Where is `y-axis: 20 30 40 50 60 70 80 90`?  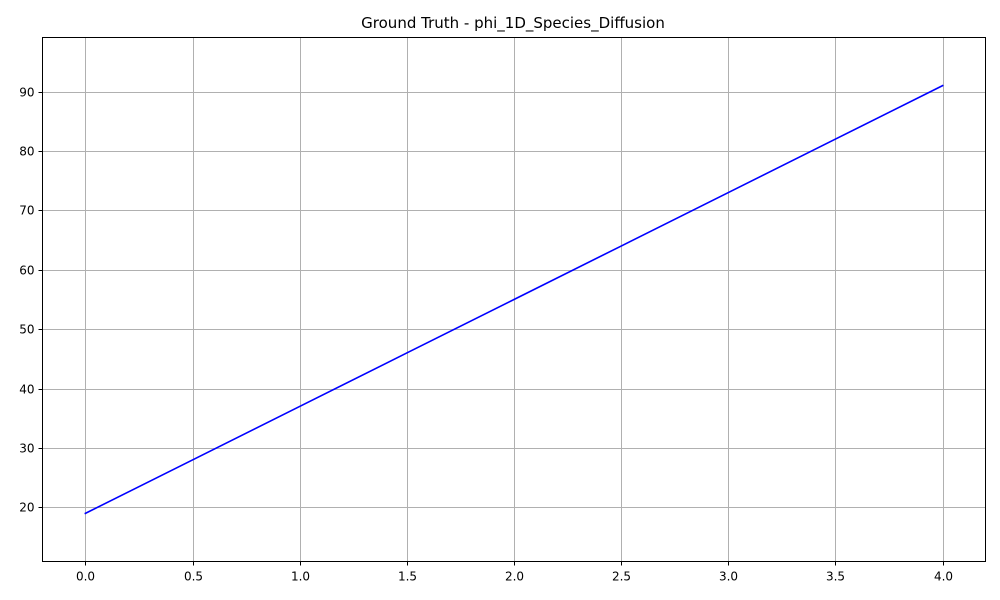
y-axis: 20 30 40 50 60 70 80 90 is located at coordinates (31, 300).